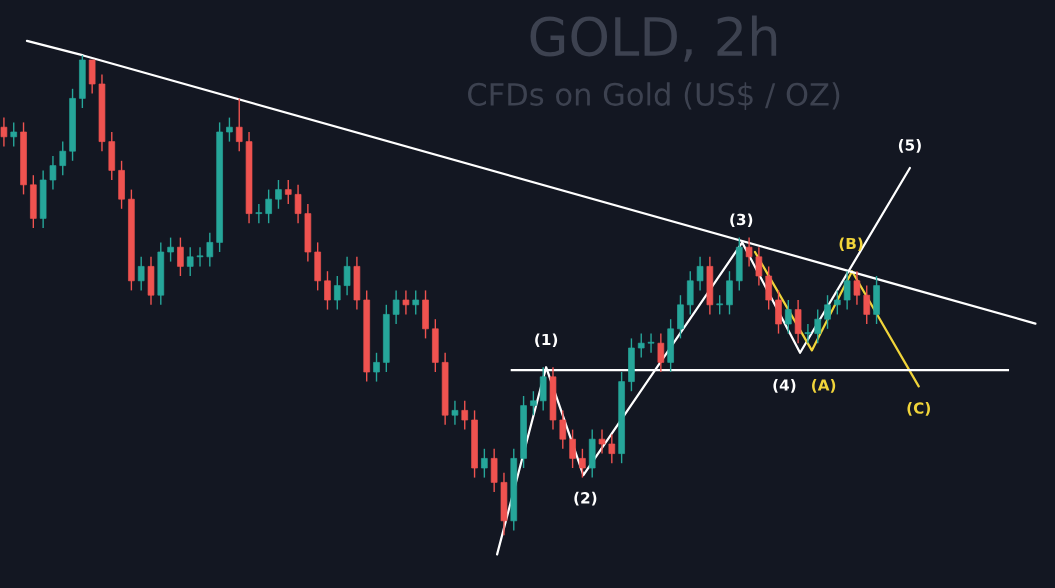 Image resolution: width=1055 pixels, height=588 pixels. What do you see at coordinates (546, 340) in the screenshot?
I see `annotation: (1)` at bounding box center [546, 340].